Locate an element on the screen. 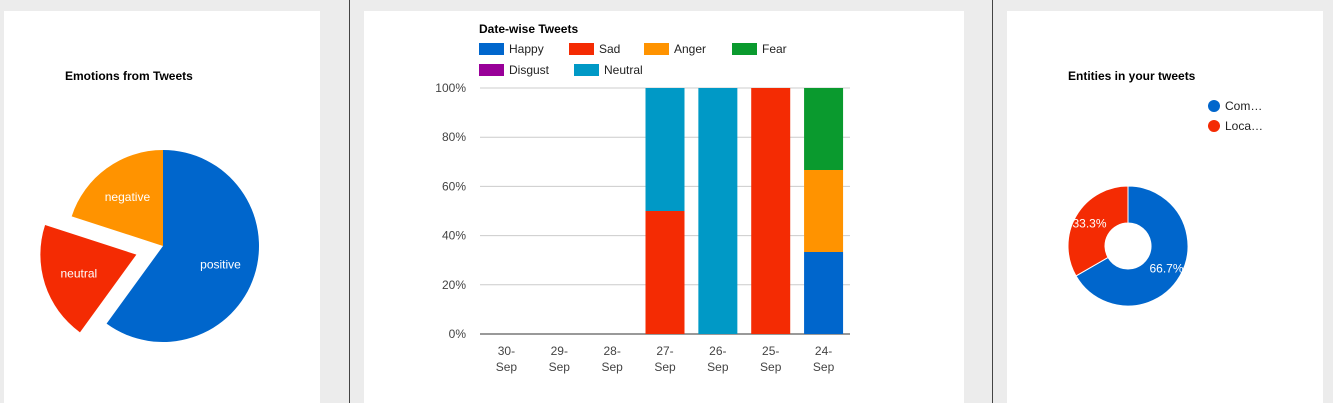  y-tick-label: 0% is located at coordinates (458, 334).